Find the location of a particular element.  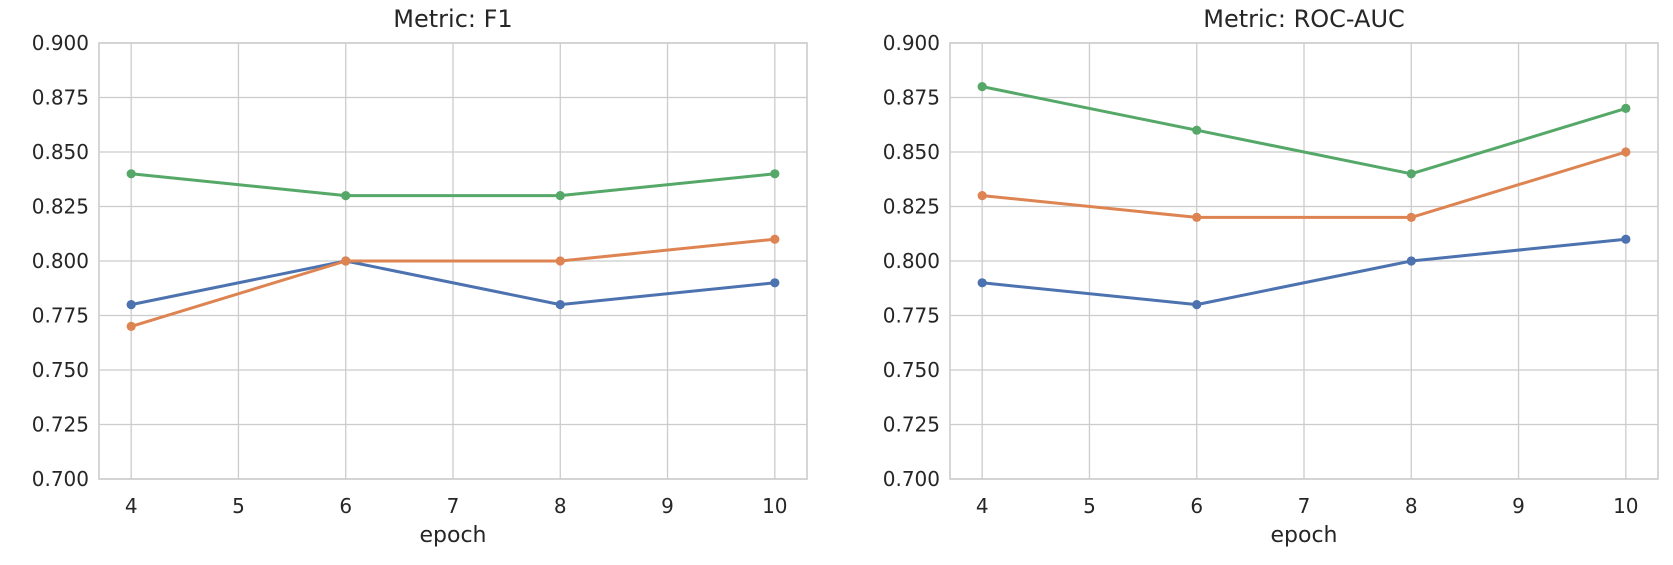

chart-title-roc-auc: Metric: ROC-AUC is located at coordinates (1304, 19).